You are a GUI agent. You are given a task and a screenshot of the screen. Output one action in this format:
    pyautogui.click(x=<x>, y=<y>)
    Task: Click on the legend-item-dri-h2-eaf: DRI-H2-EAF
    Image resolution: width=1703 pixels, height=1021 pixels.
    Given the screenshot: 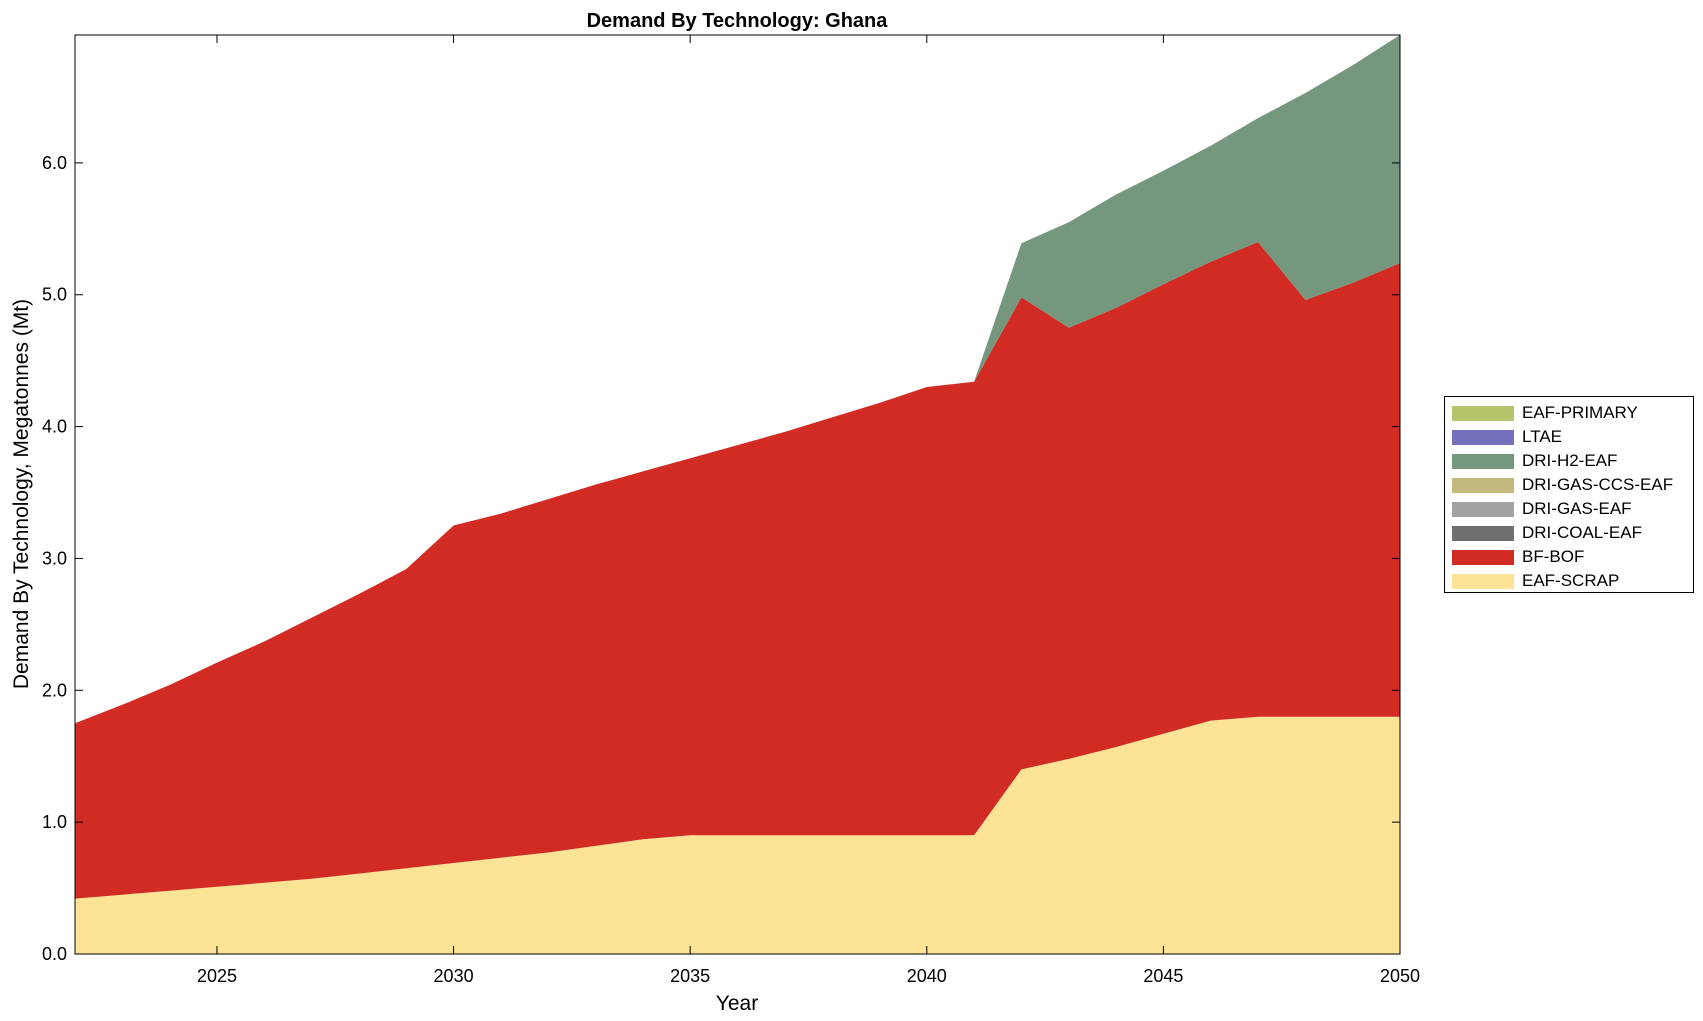 What is the action you would take?
    pyautogui.click(x=1535, y=460)
    